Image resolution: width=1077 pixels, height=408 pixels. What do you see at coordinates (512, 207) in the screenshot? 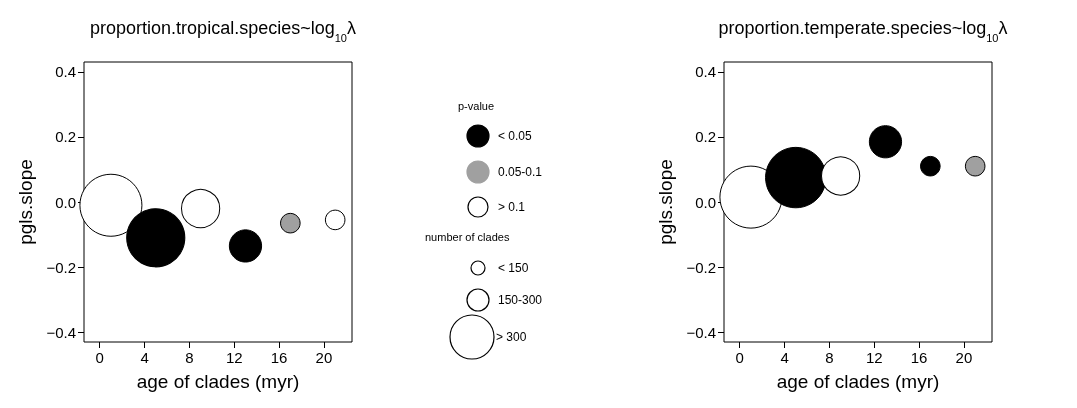
I see `text: > 0.1` at bounding box center [512, 207].